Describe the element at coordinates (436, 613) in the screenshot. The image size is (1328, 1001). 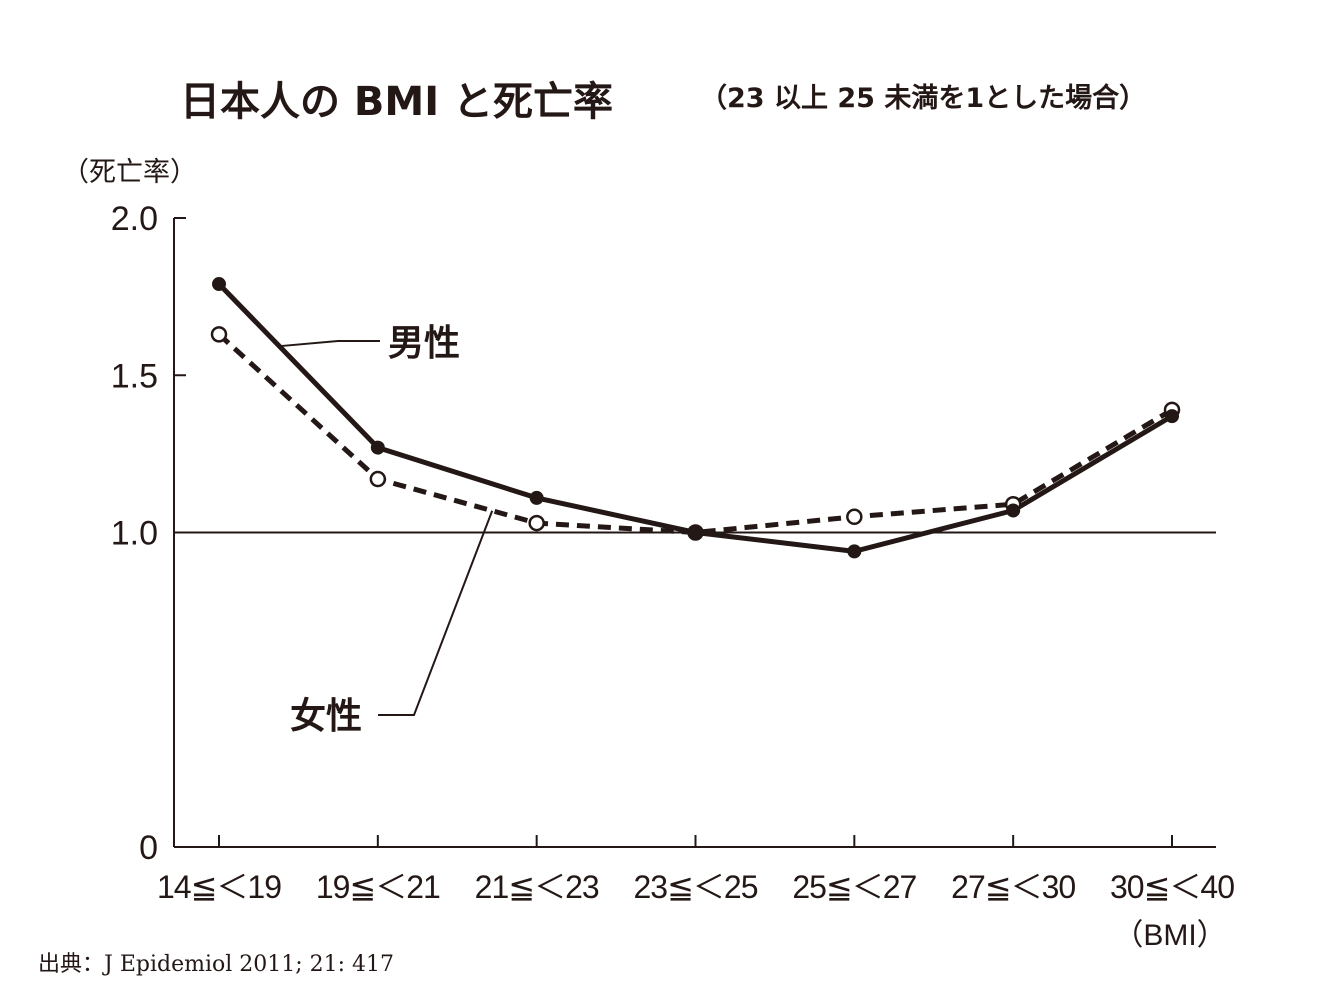
I see `female-callout-line` at that location.